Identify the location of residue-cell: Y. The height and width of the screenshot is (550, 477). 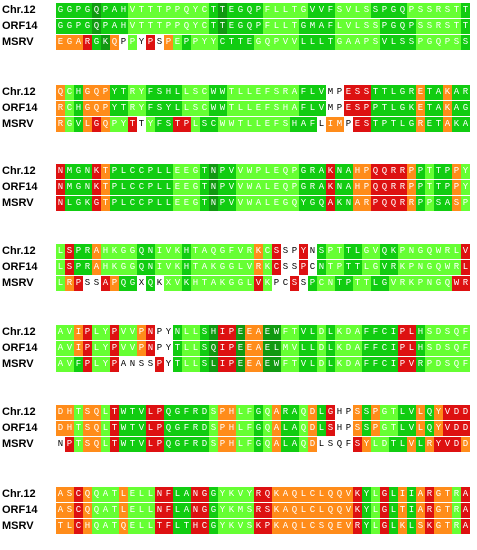
(303, 251).